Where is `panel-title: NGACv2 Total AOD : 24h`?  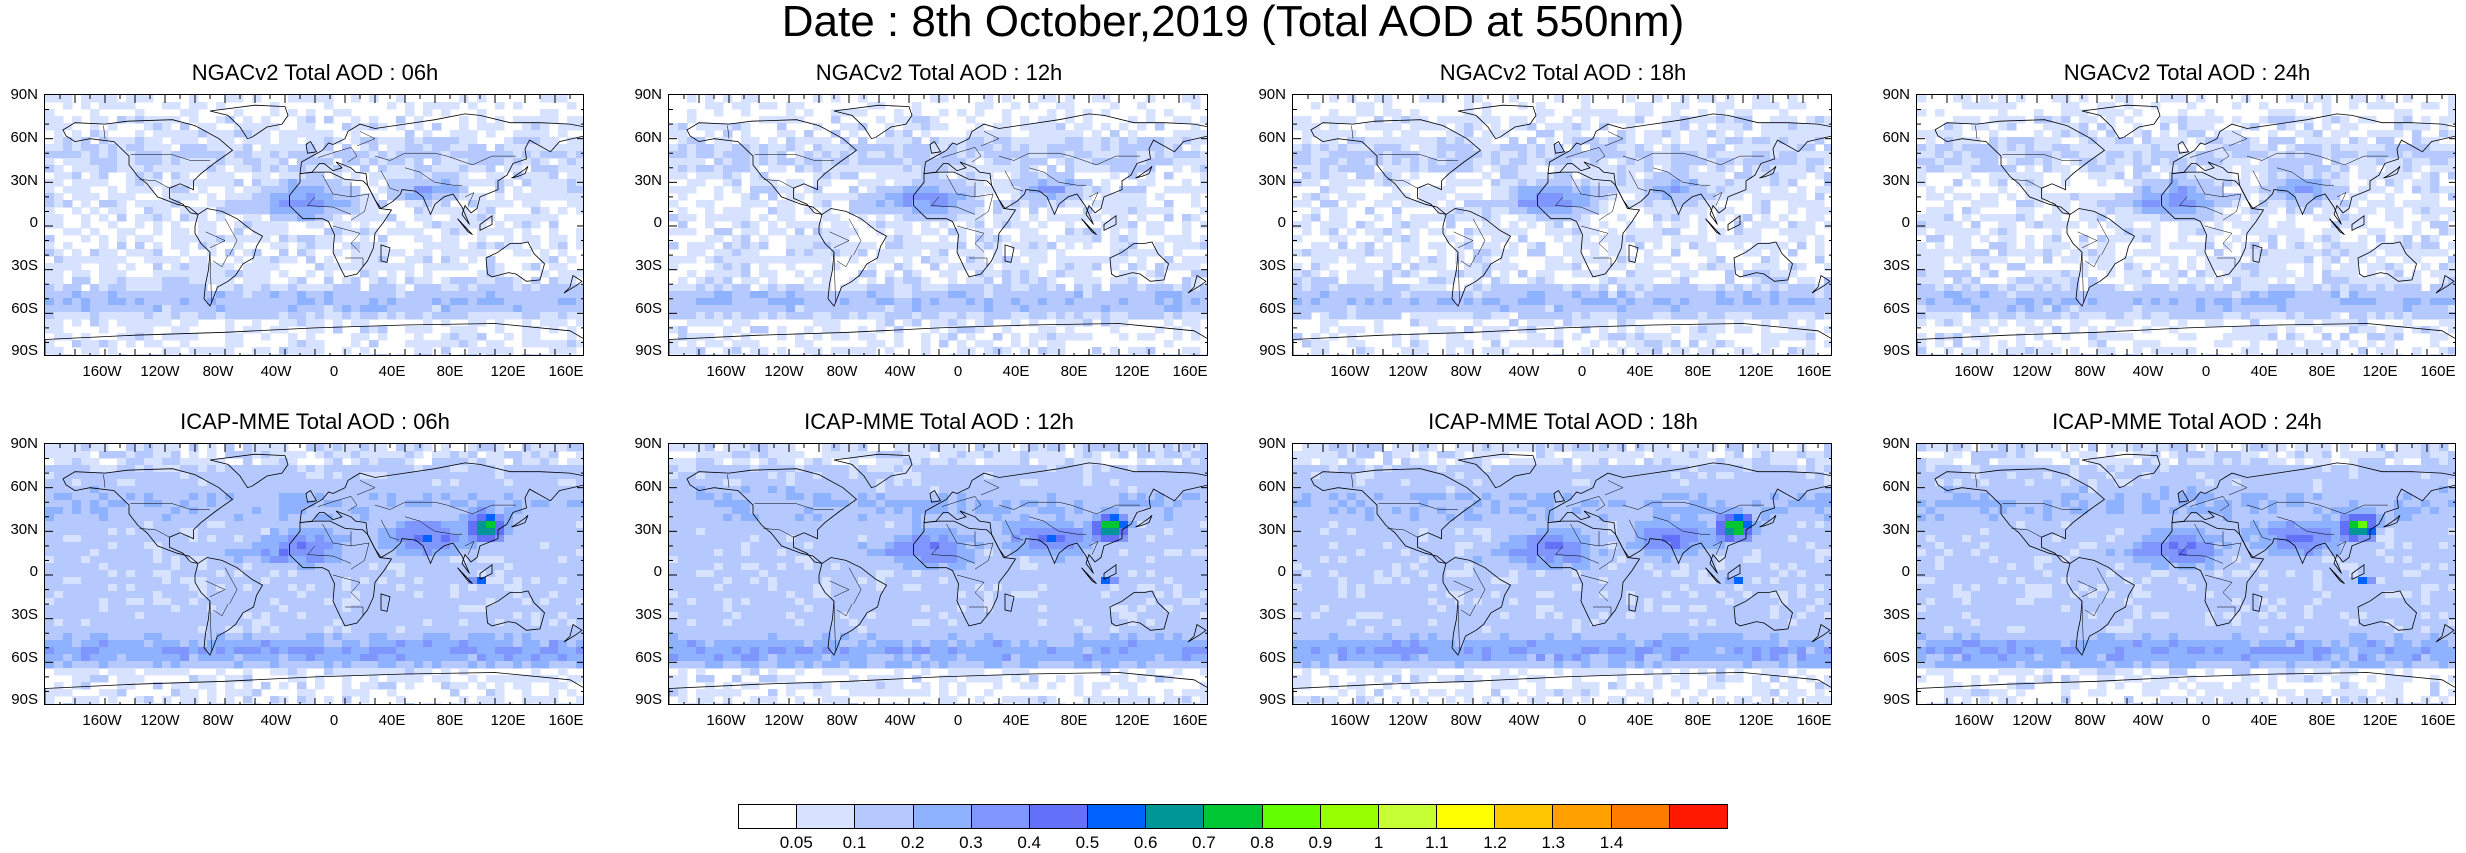 panel-title: NGACv2 Total AOD : 24h is located at coordinates (2187, 72).